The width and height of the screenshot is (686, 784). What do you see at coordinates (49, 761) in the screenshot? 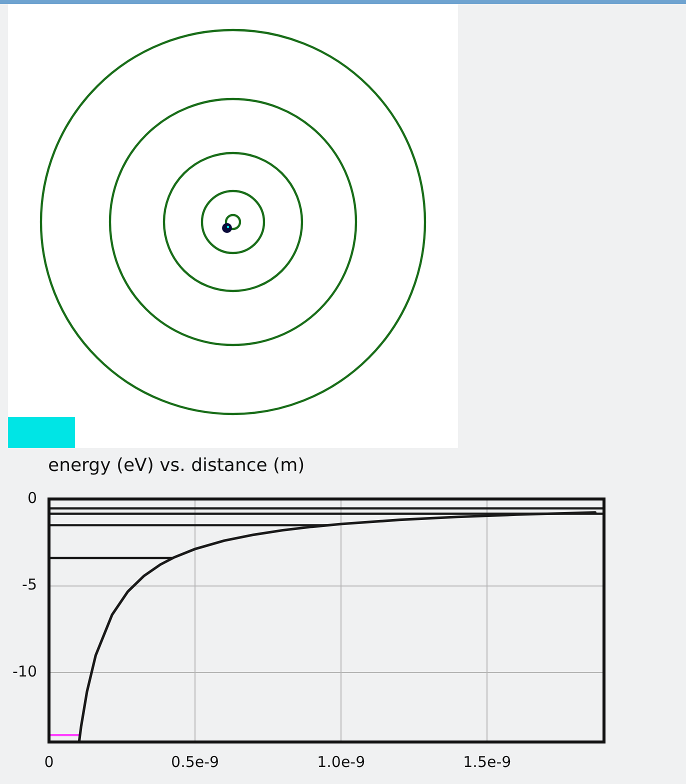
I see `x-tick-label: 0` at bounding box center [49, 761].